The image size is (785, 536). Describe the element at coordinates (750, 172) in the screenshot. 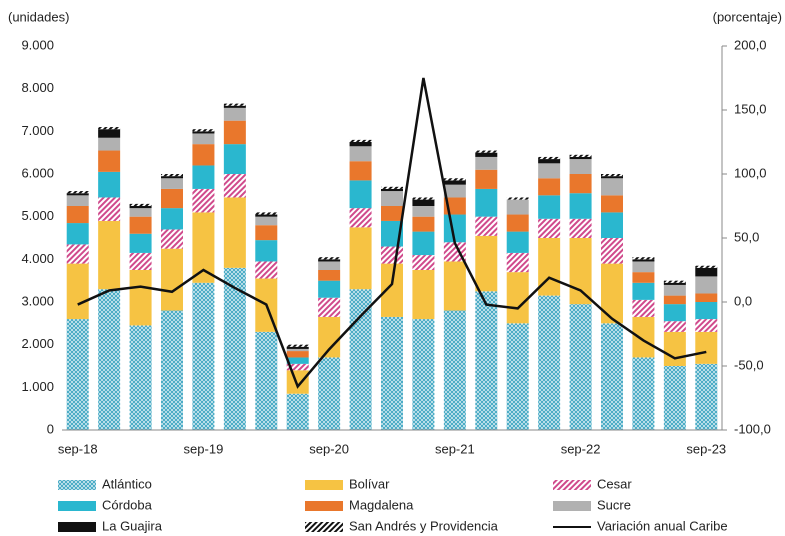

I see `y2-tick-label: 100,0` at that location.